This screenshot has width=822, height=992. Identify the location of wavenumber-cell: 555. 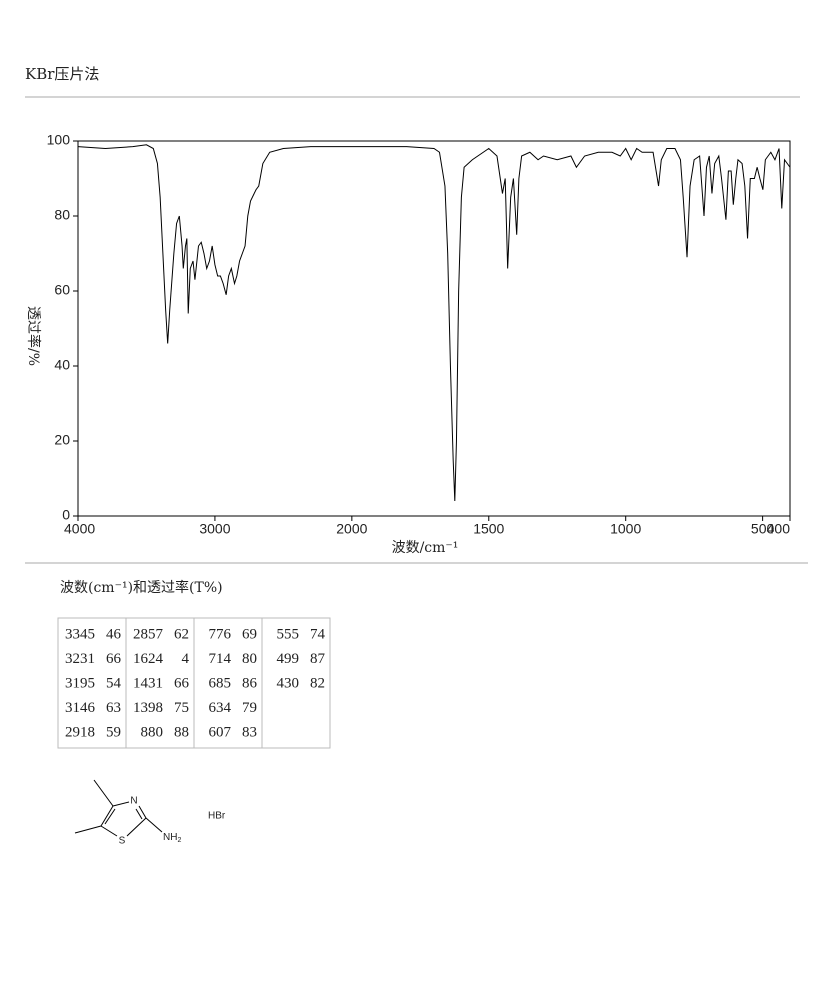
(288, 634).